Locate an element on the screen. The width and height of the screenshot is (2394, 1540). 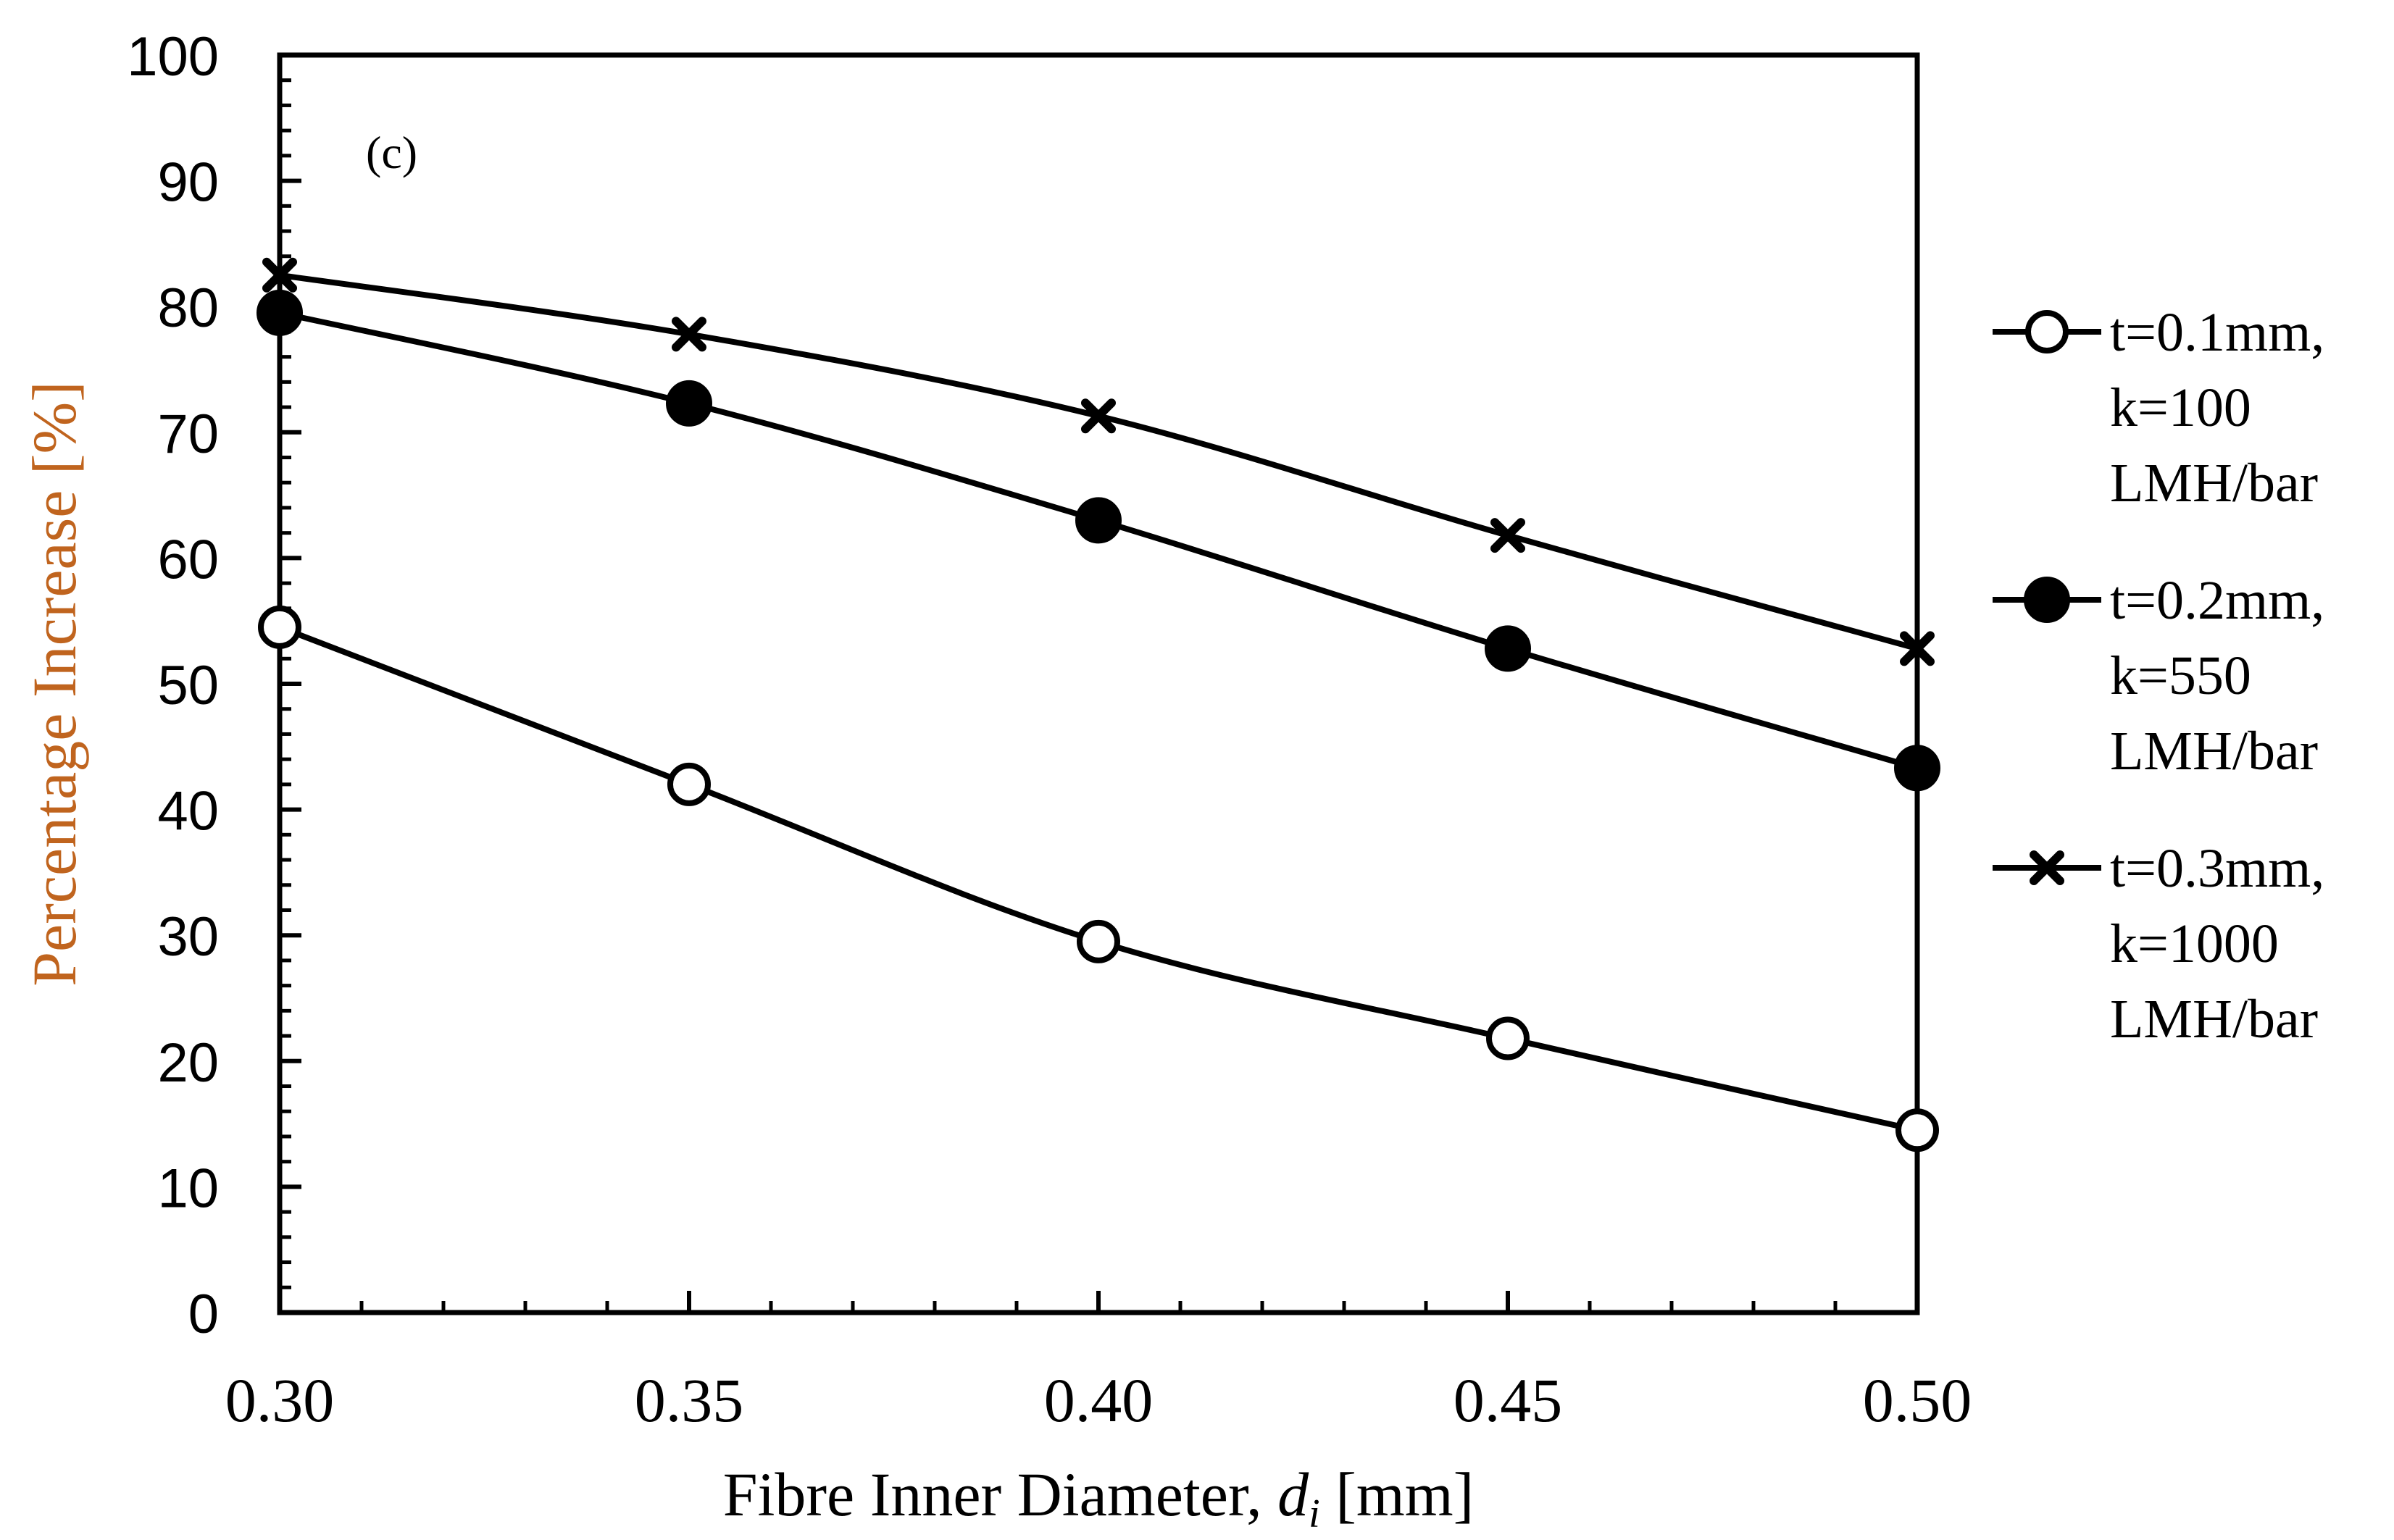
y-tick-label: 50 is located at coordinates (188, 685).